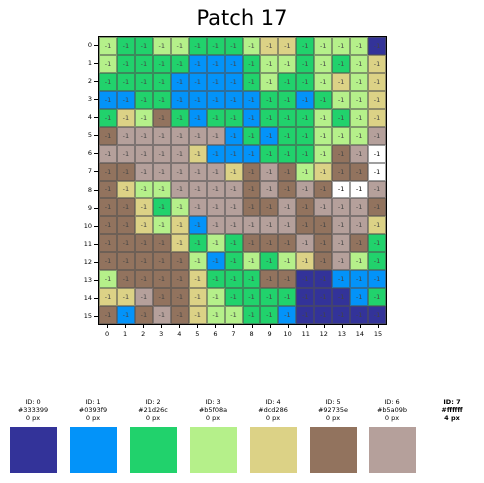  What do you see at coordinates (153, 410) in the screenshot?
I see `legend-hex: #21d26c` at bounding box center [153, 410].